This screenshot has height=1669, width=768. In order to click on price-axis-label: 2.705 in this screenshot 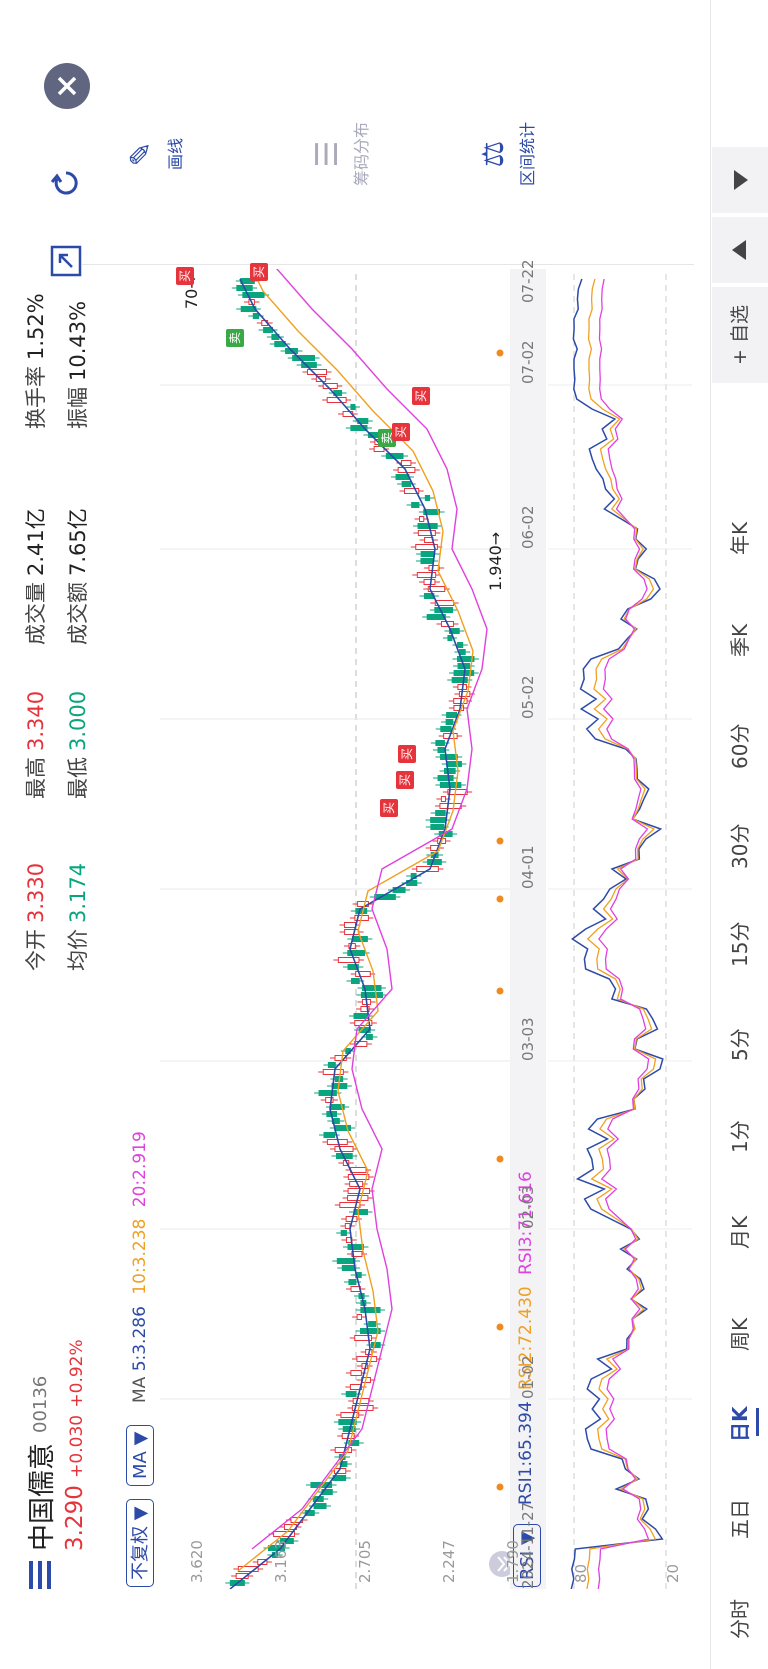, I will do `click(365, 1561)`.